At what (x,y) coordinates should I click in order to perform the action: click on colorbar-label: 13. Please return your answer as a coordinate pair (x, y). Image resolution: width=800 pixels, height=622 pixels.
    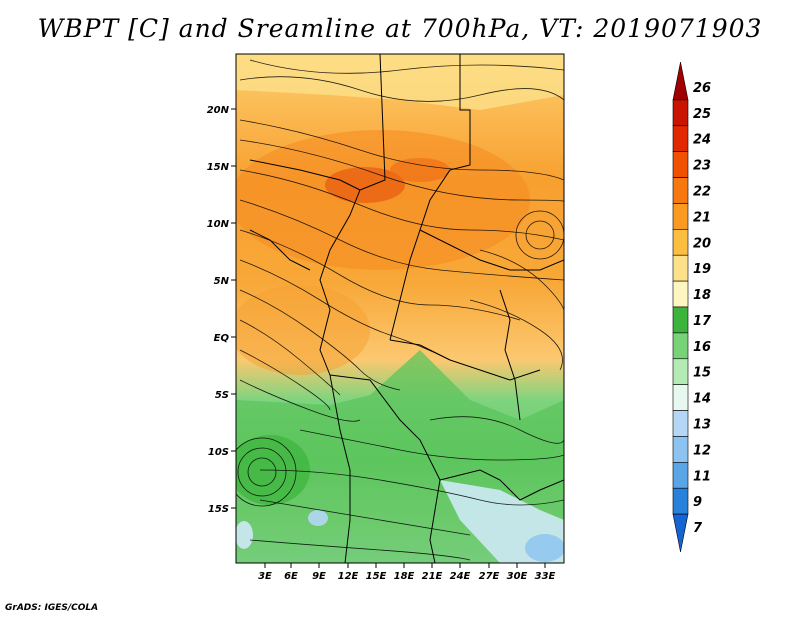
    Looking at the image, I should click on (702, 425).